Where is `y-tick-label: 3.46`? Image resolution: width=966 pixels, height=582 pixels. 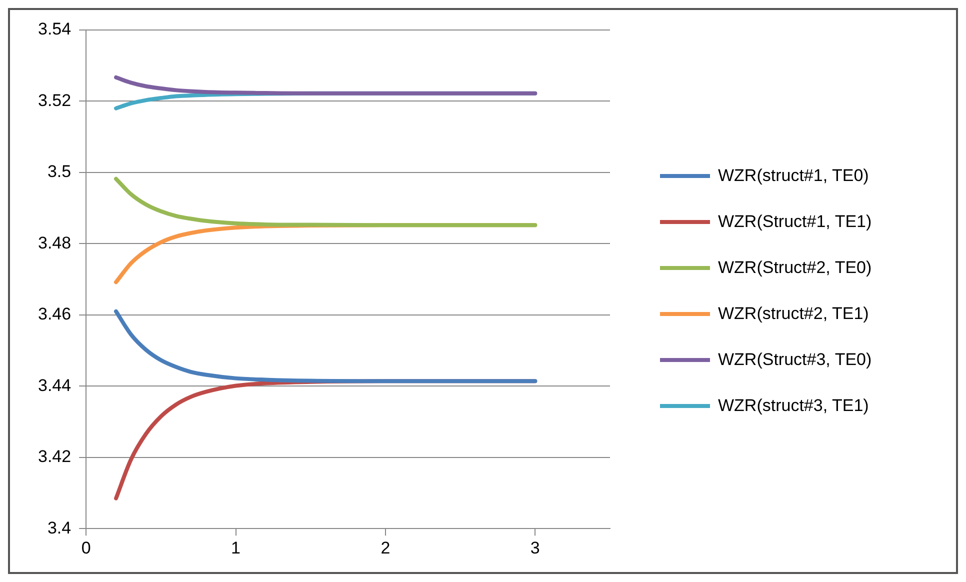 y-tick-label: 3.46 is located at coordinates (55, 314).